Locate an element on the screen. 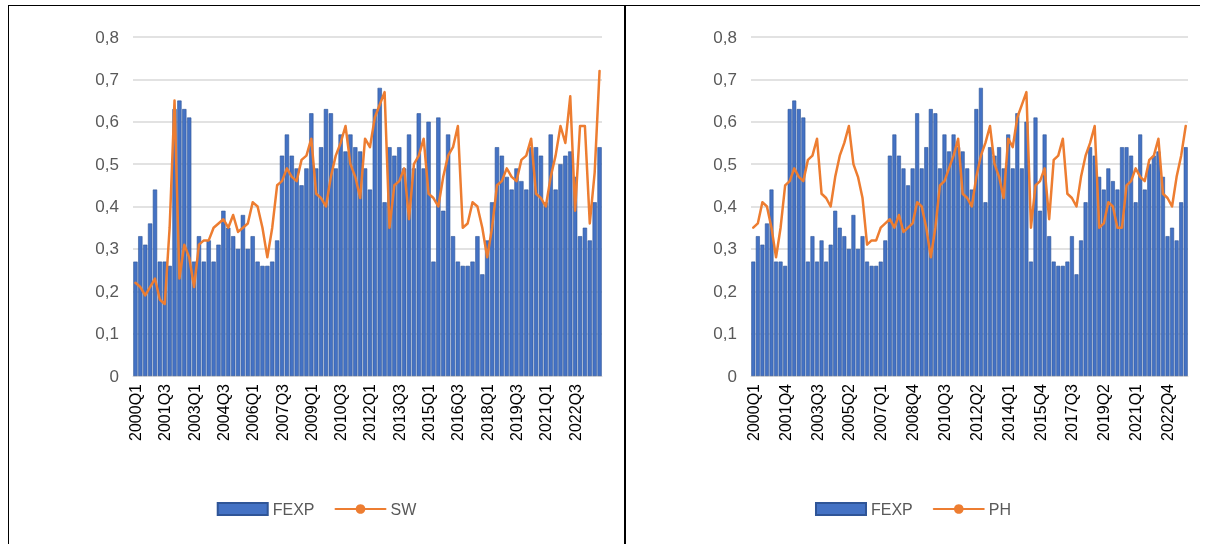 This screenshot has height=544, width=1205. x-tick-label: 2022Q4 is located at coordinates (1168, 412).